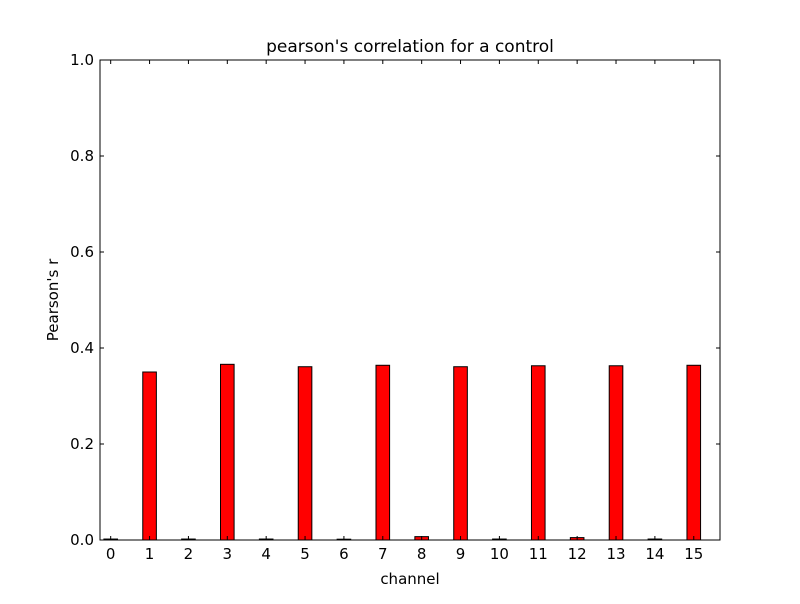  What do you see at coordinates (228, 554) in the screenshot?
I see `x-tick-label: 3` at bounding box center [228, 554].